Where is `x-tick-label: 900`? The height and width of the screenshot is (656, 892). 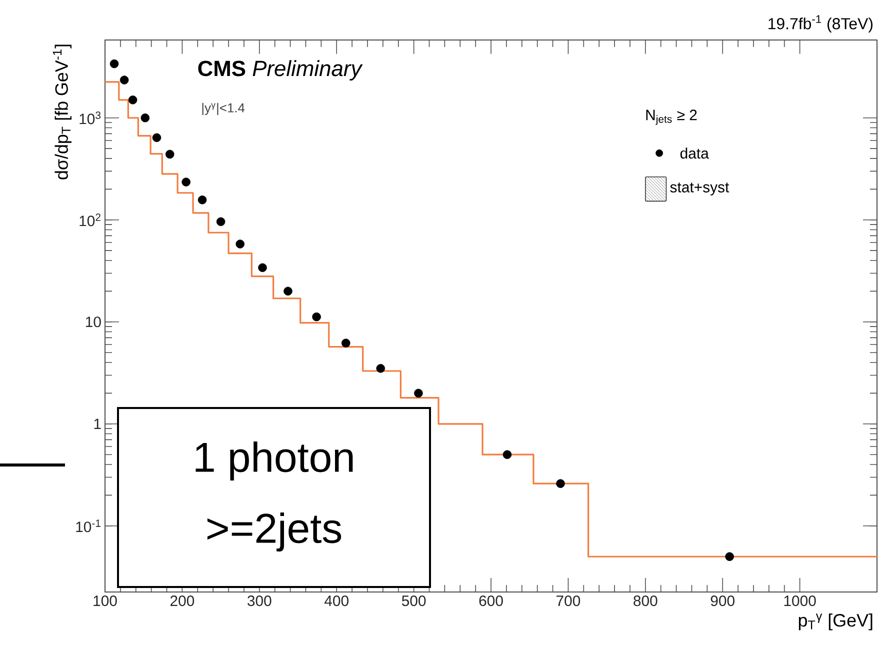 x-tick-label: 900 is located at coordinates (722, 601).